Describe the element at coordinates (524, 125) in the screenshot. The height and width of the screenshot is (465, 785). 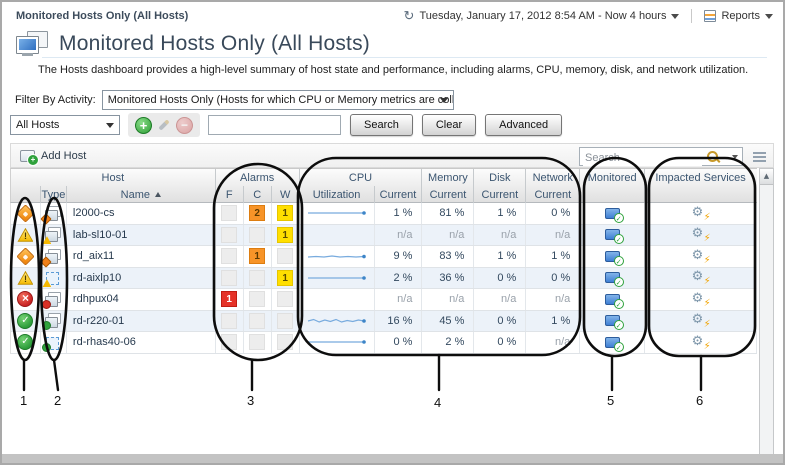
I see `advanced-button: Advanced` at that location.